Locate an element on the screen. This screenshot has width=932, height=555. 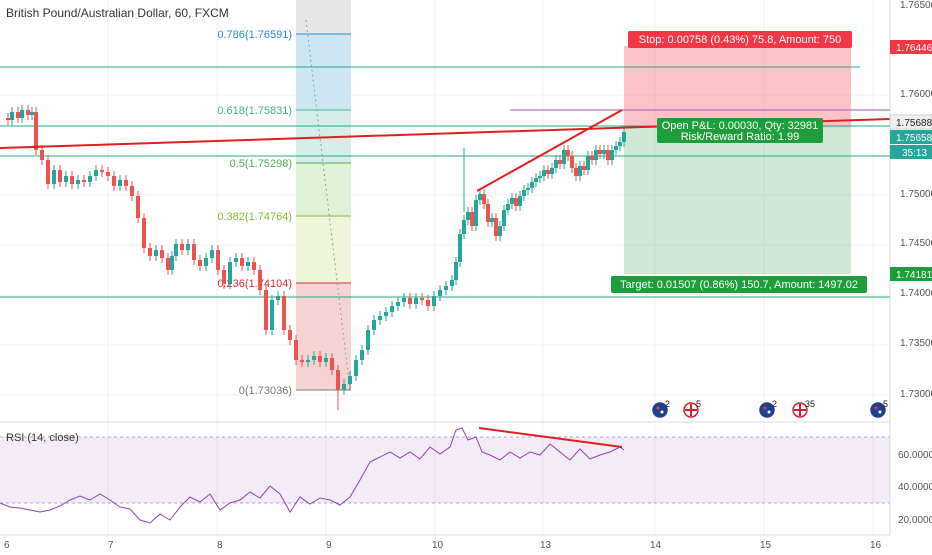
price-badge-stop-label: 1.76446 is located at coordinates (914, 48).